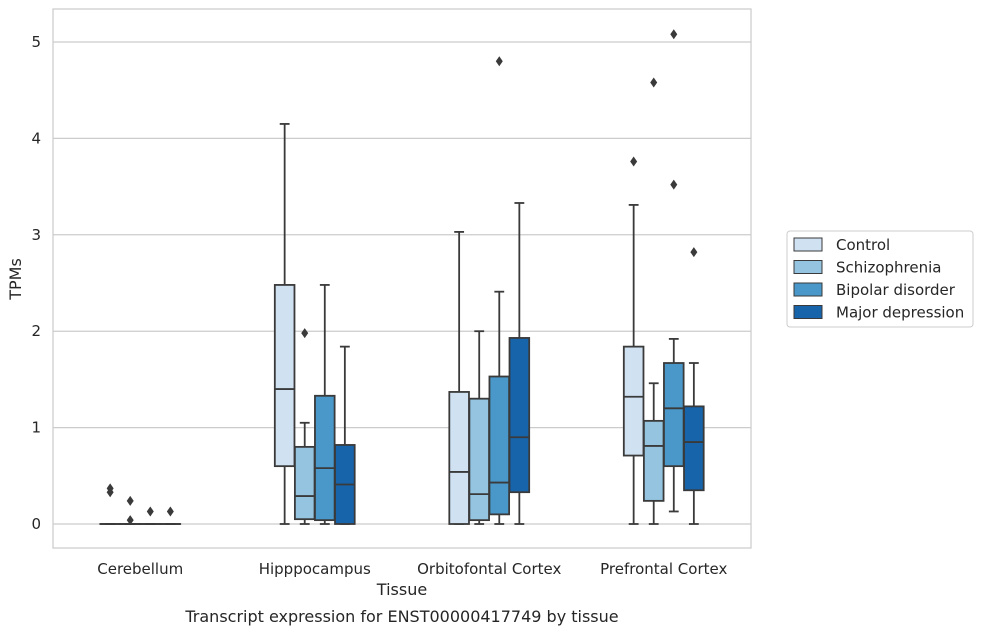 The width and height of the screenshot is (983, 634). Describe the element at coordinates (15, 279) in the screenshot. I see `y-axis-label: TPMs` at that location.